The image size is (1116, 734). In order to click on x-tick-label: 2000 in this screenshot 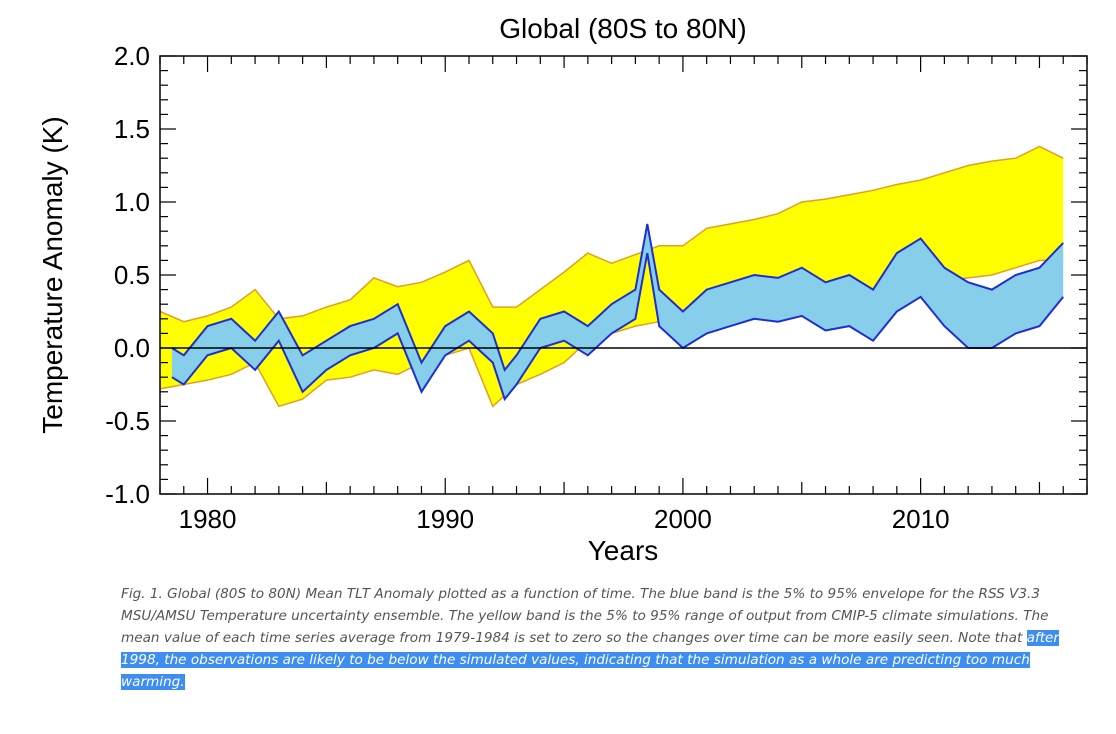, I will do `click(683, 519)`.